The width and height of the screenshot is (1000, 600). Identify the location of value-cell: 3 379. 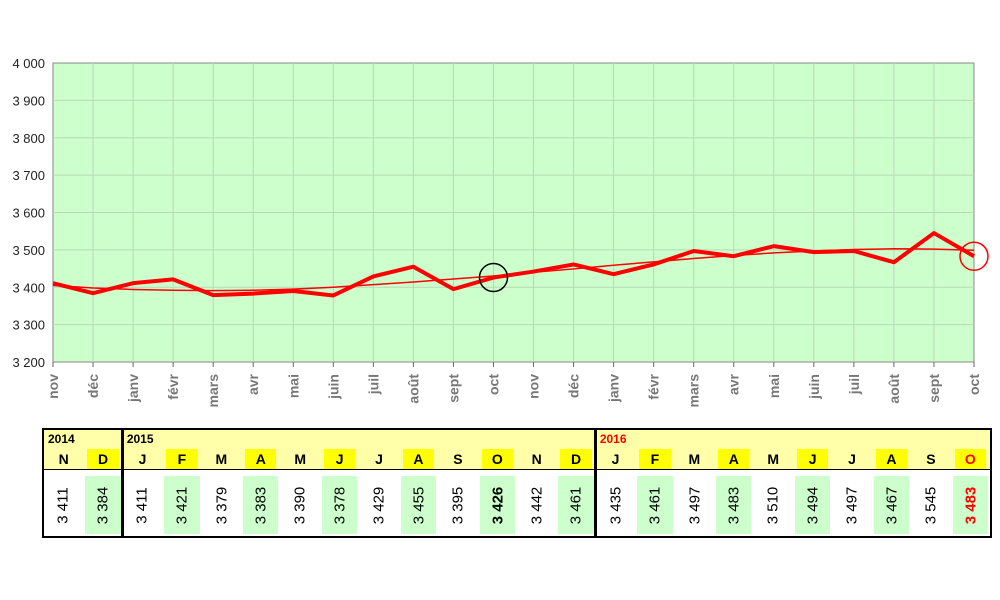
(221, 505).